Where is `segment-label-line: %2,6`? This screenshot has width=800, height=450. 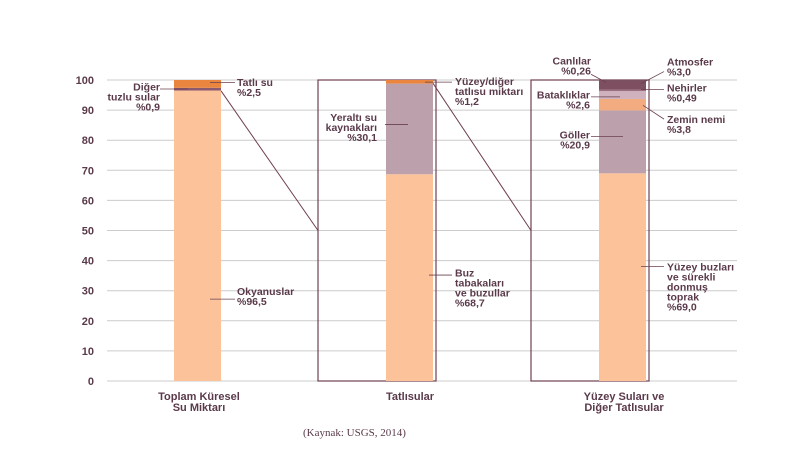 segment-label-line: %2,6 is located at coordinates (578, 106).